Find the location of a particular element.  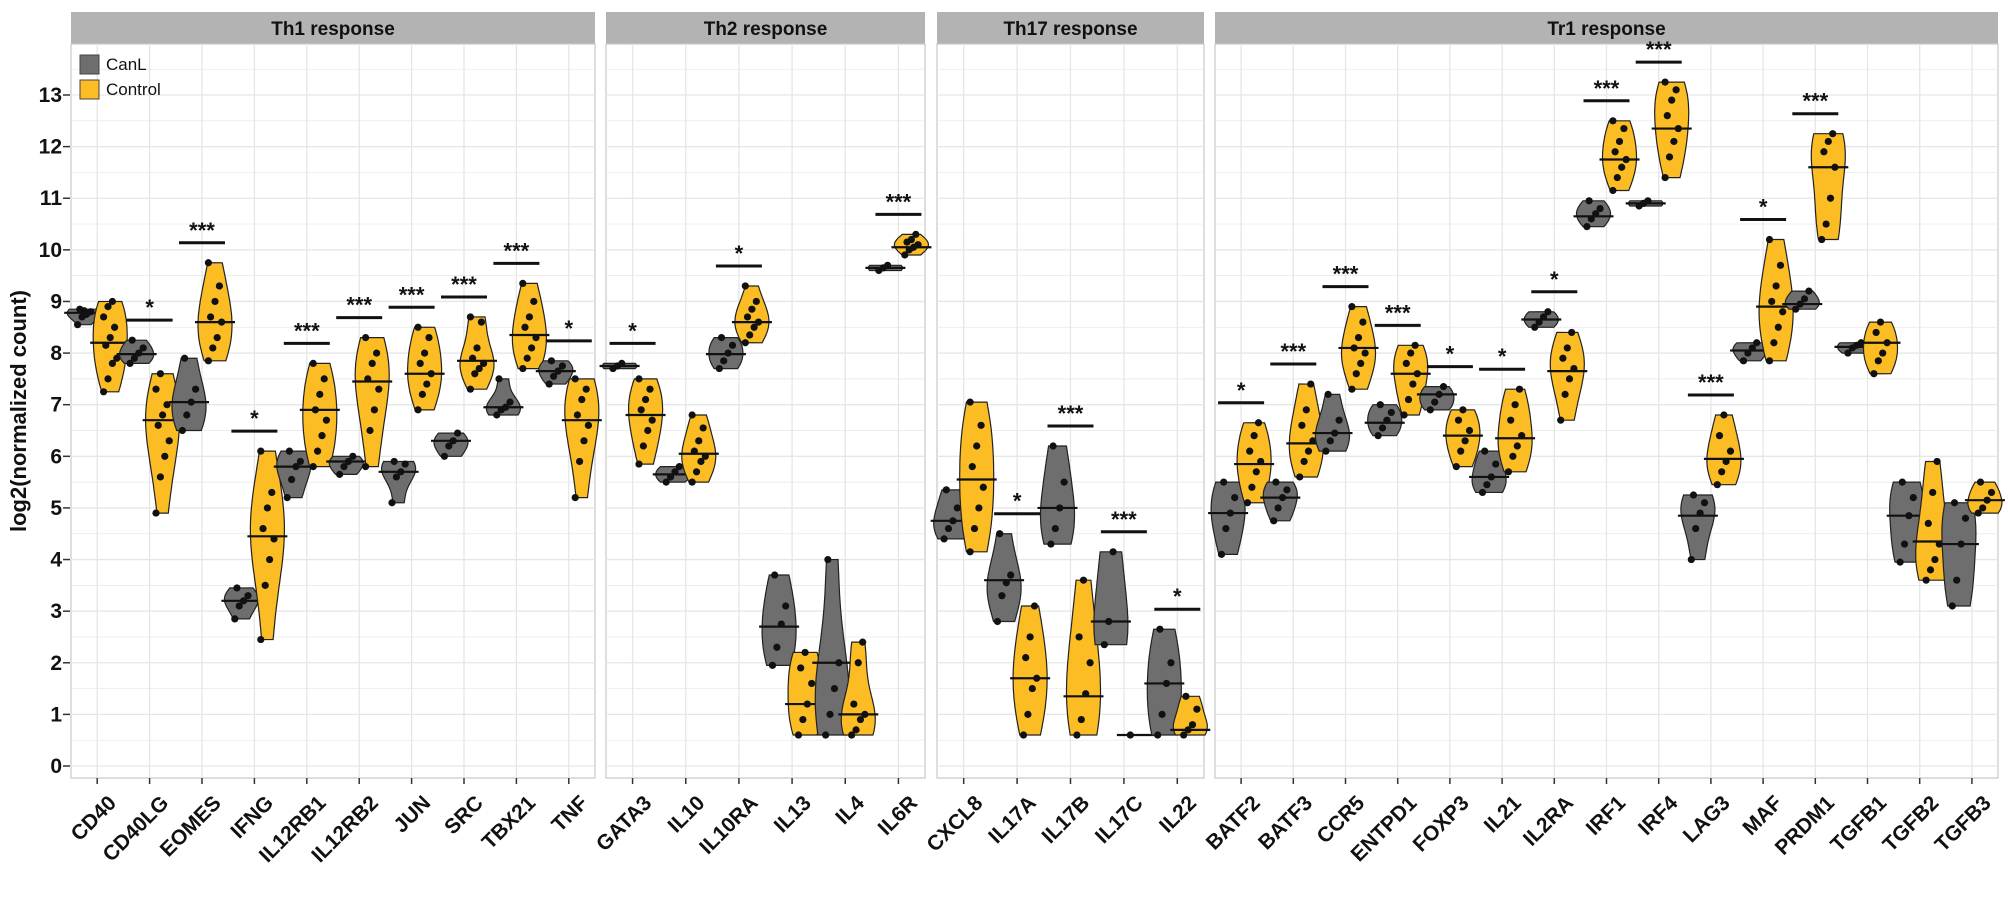

gene-il10ra-control-violin-group is located at coordinates (751, 314).